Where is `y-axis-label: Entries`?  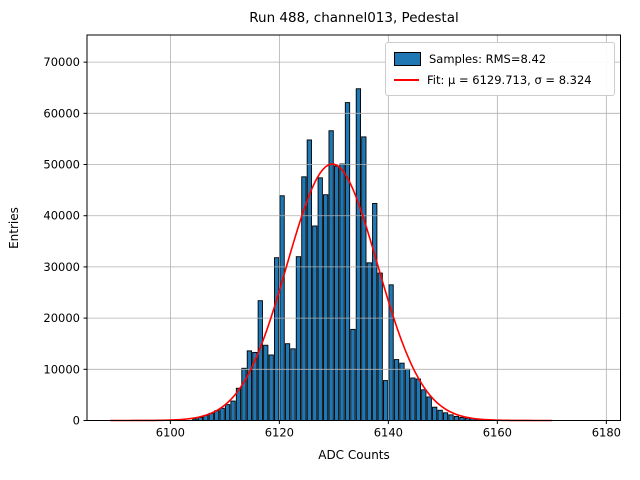 y-axis-label: Entries is located at coordinates (14, 228).